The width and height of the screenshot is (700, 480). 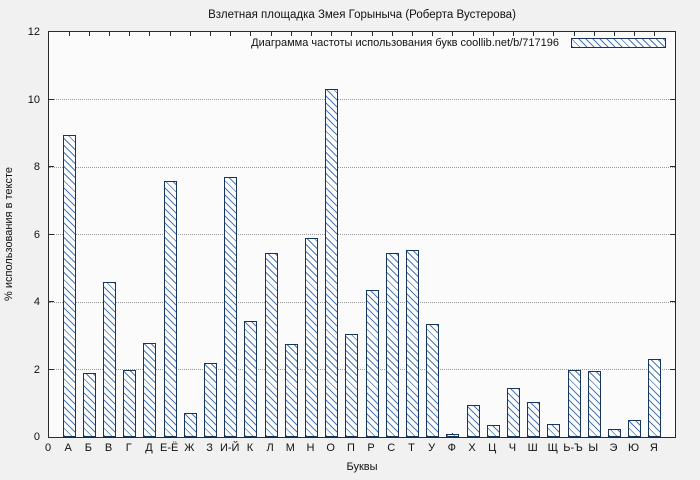 What do you see at coordinates (209, 448) in the screenshot?
I see `x-tick-label: З` at bounding box center [209, 448].